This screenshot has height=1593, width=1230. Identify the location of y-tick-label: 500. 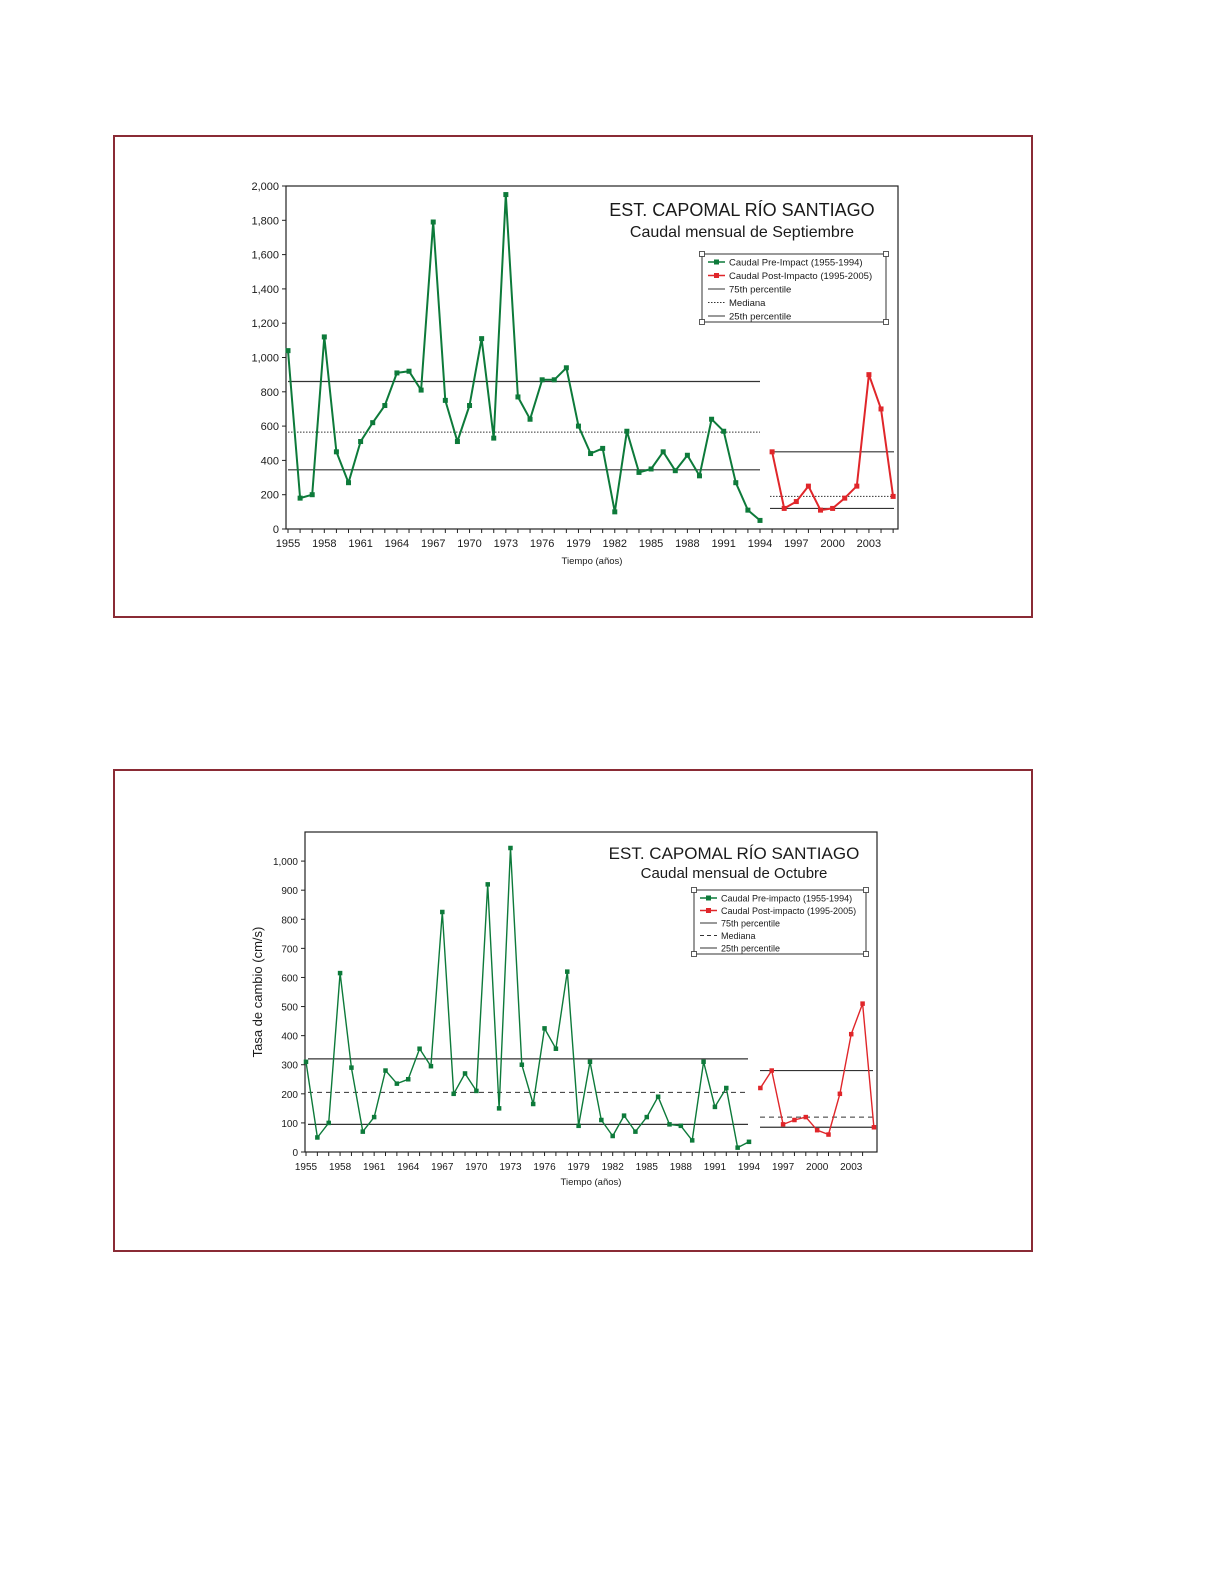
(289, 1008).